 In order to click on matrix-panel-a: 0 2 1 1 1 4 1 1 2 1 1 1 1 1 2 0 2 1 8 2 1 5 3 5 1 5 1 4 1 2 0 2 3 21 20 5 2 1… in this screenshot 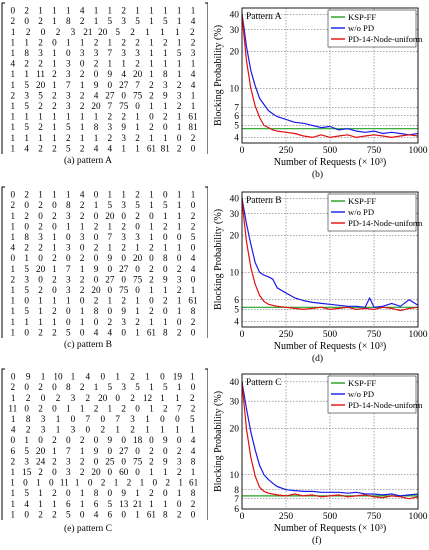, I will do `click(104, 85)`.